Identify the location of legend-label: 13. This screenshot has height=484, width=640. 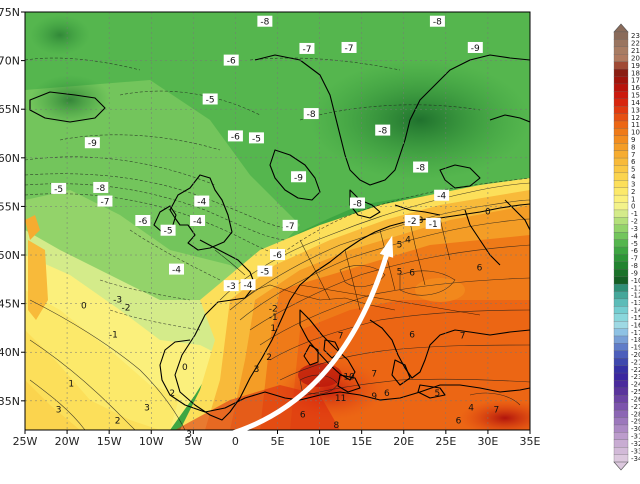
(635, 110).